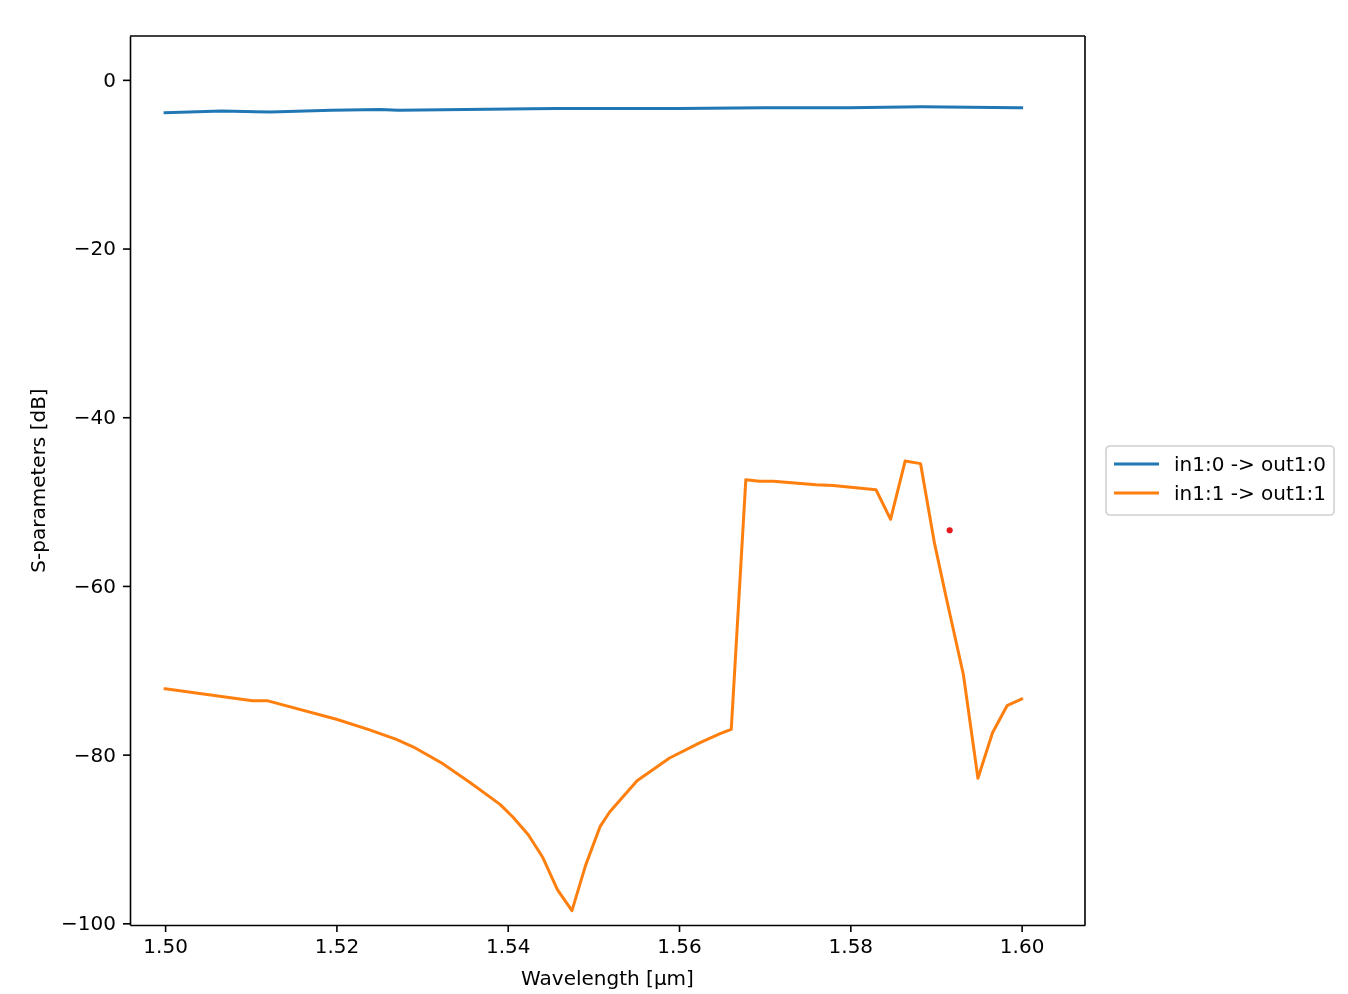 The height and width of the screenshot is (994, 1348). Describe the element at coordinates (88, 923) in the screenshot. I see `y-tick-label: −100` at that location.